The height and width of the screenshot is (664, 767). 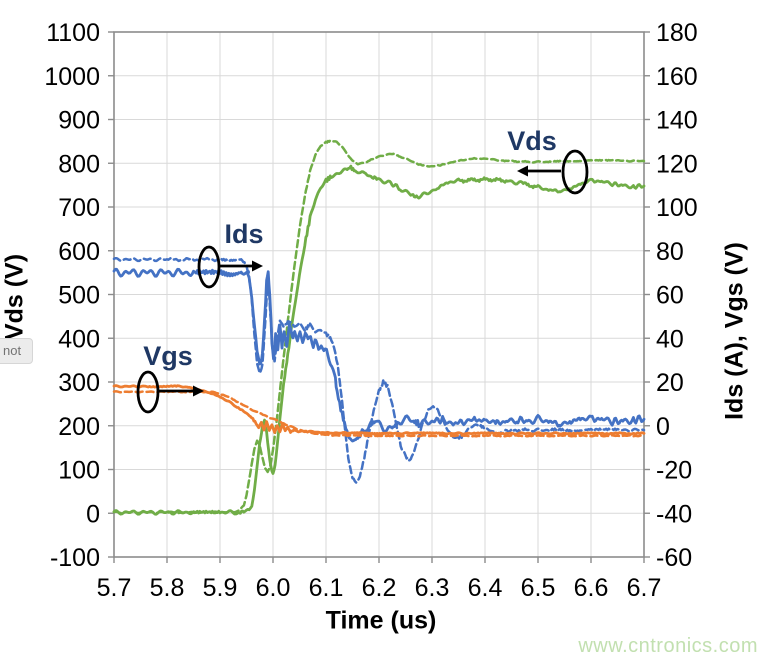 What do you see at coordinates (644, 588) in the screenshot?
I see `x-tick-label: 6.7` at bounding box center [644, 588].